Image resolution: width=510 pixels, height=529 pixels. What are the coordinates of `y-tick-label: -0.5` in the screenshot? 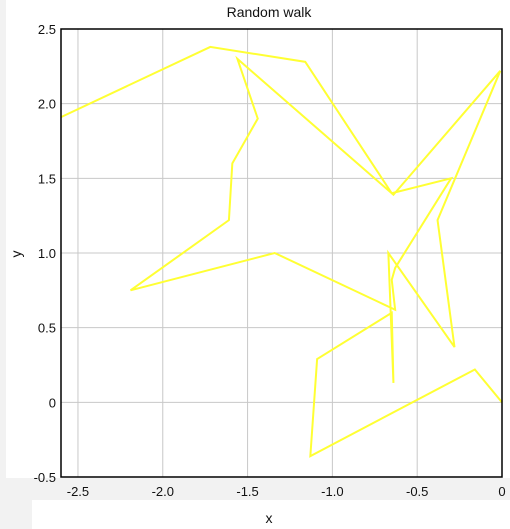 It's located at (45, 477).